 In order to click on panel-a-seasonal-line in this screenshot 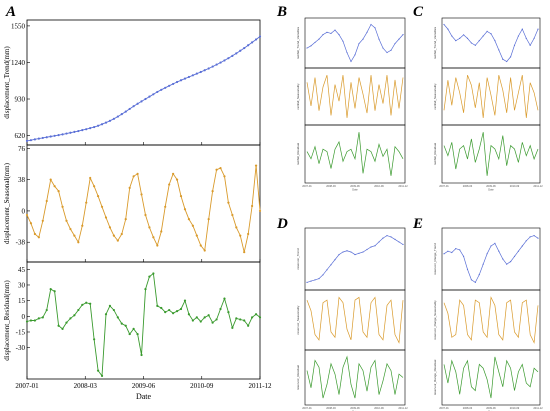, I will do `click(143, 209)`.